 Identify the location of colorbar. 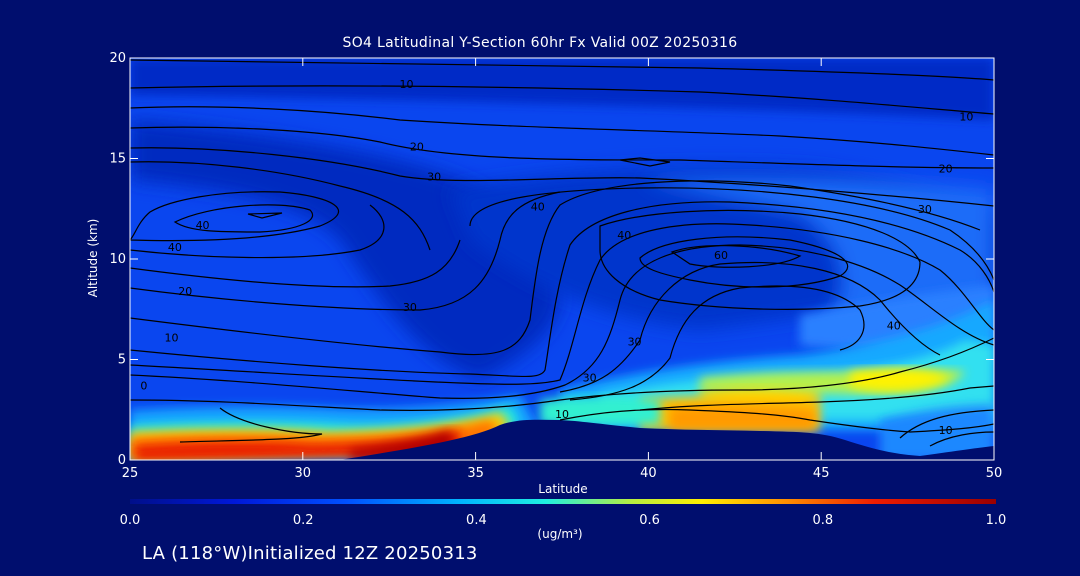
(563, 501).